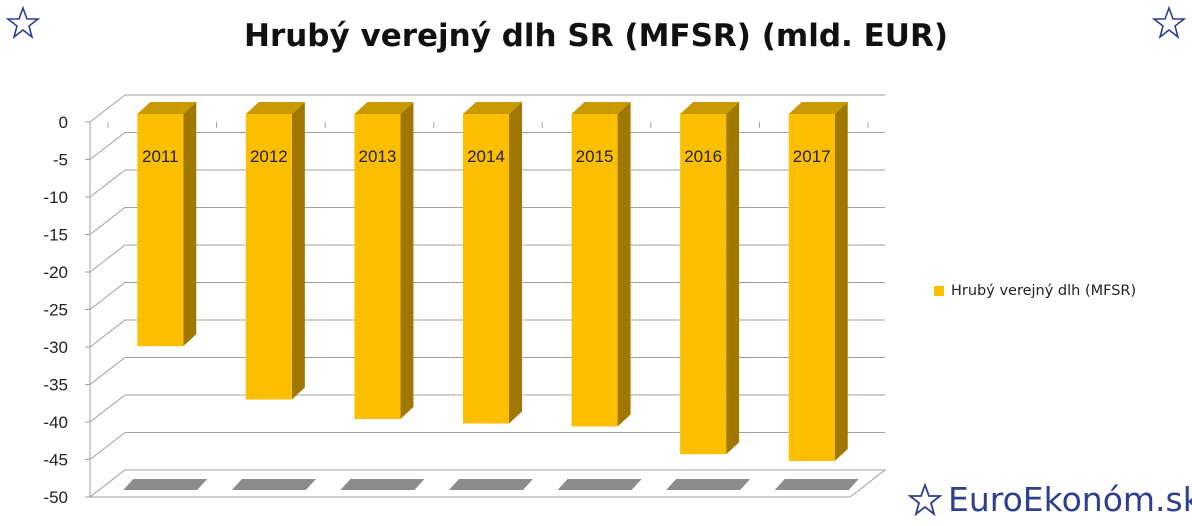 The image size is (1192, 526). Describe the element at coordinates (812, 156) in the screenshot. I see `x-tick-label: 2017` at that location.